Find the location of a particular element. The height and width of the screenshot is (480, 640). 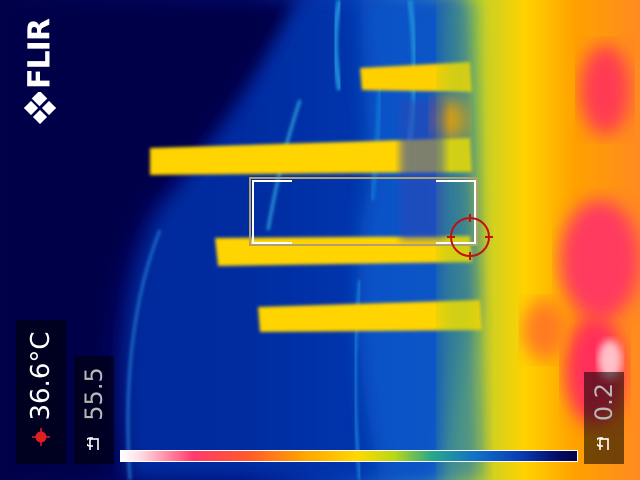

spot-temperature-panel: 36.6°C is located at coordinates (41, 392).